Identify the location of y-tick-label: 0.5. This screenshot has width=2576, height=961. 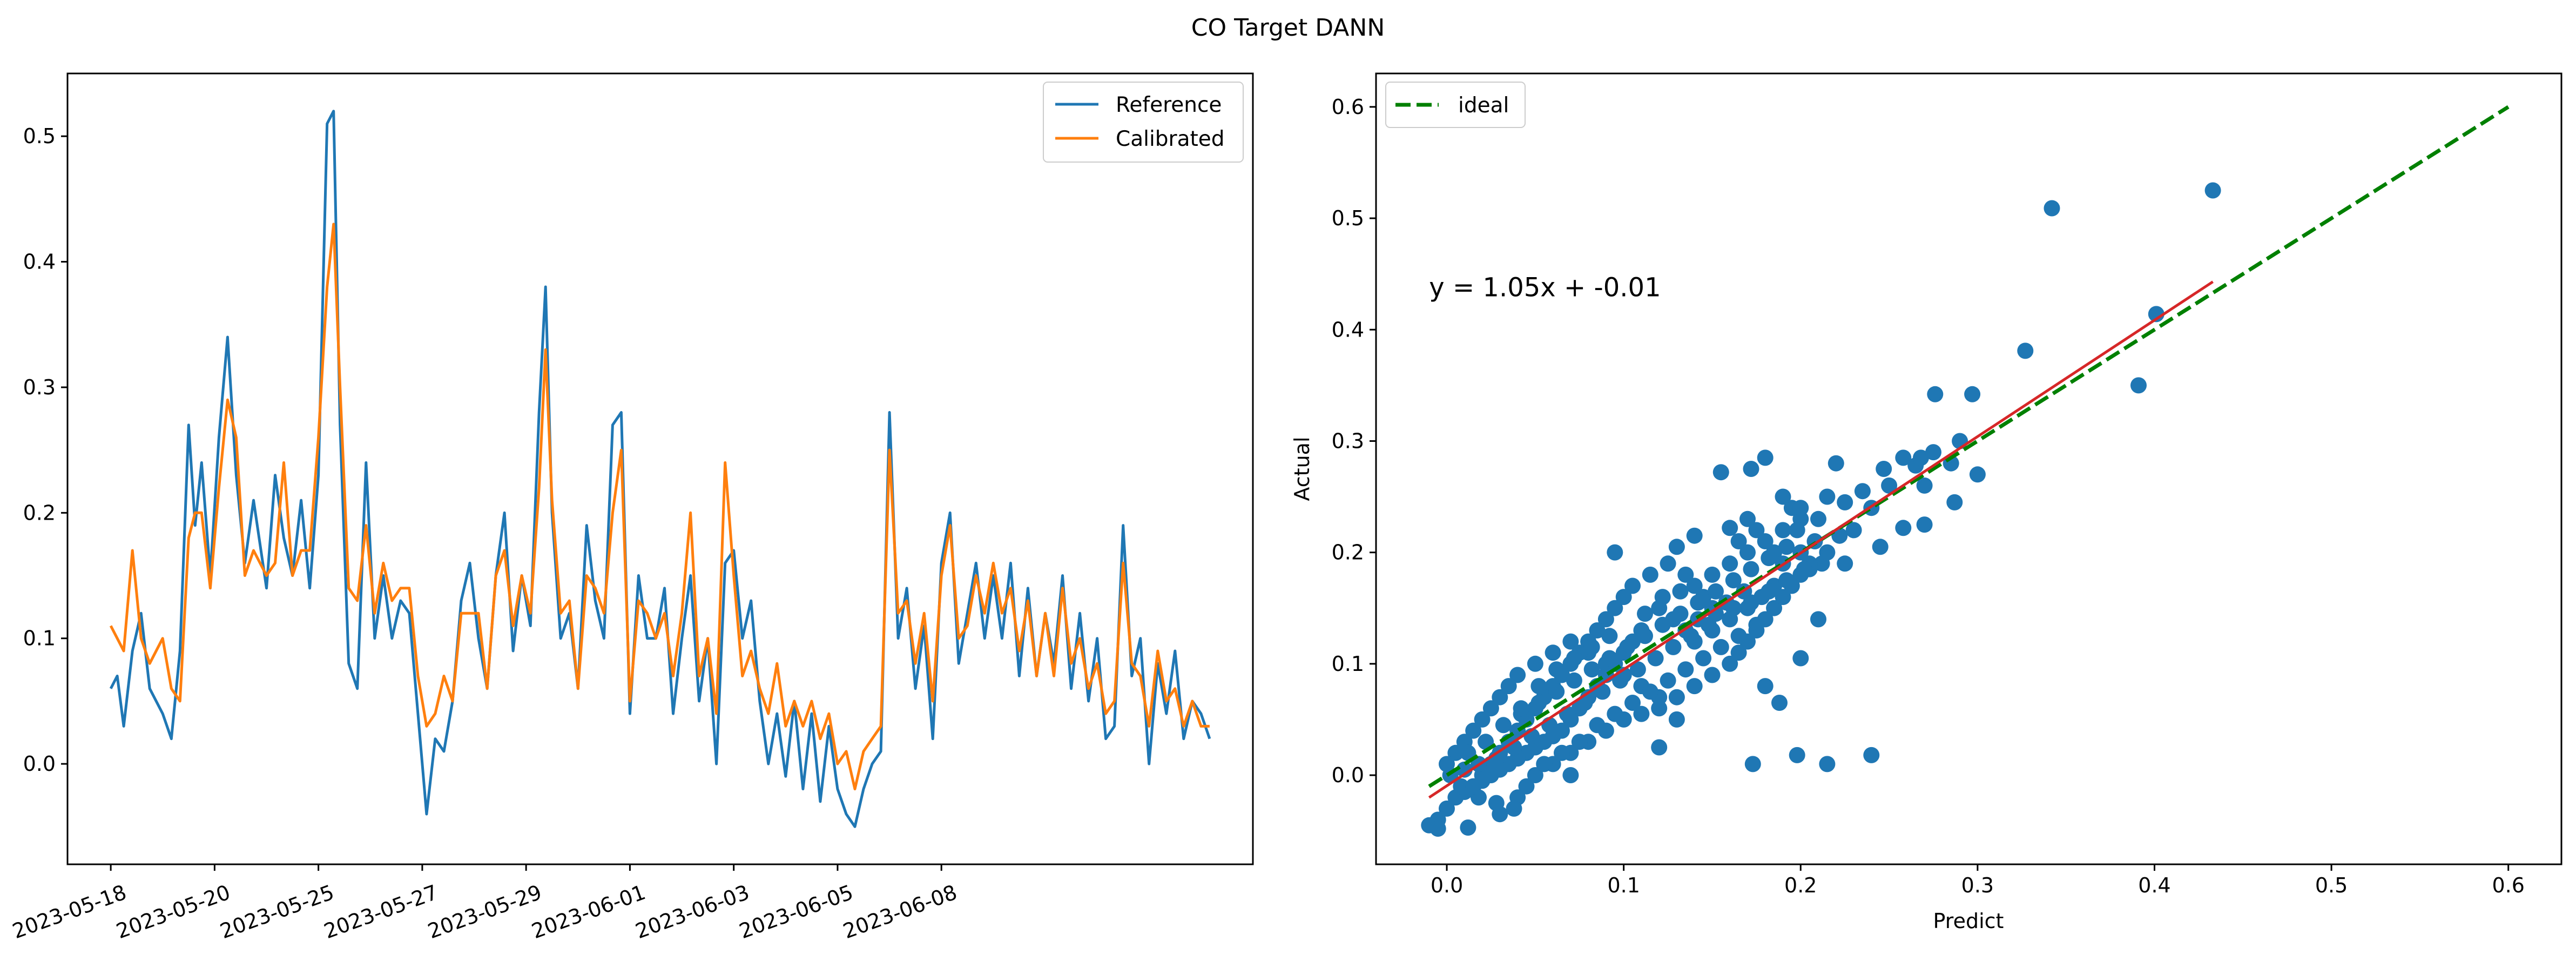
(39, 136).